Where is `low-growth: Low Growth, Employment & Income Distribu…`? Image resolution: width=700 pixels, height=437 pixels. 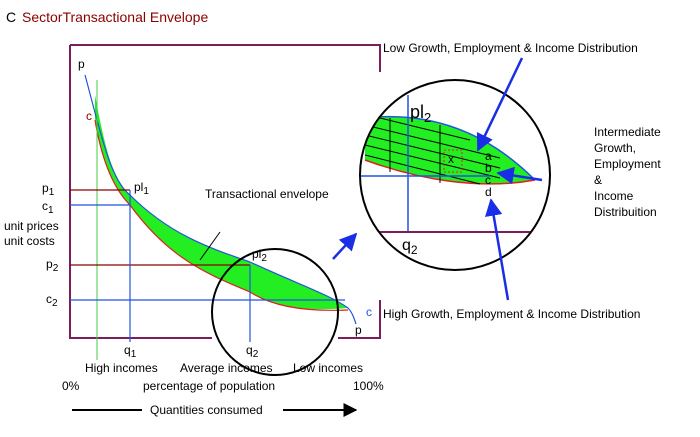 low-growth: Low Growth, Employment & Income Distribu… is located at coordinates (510, 48).